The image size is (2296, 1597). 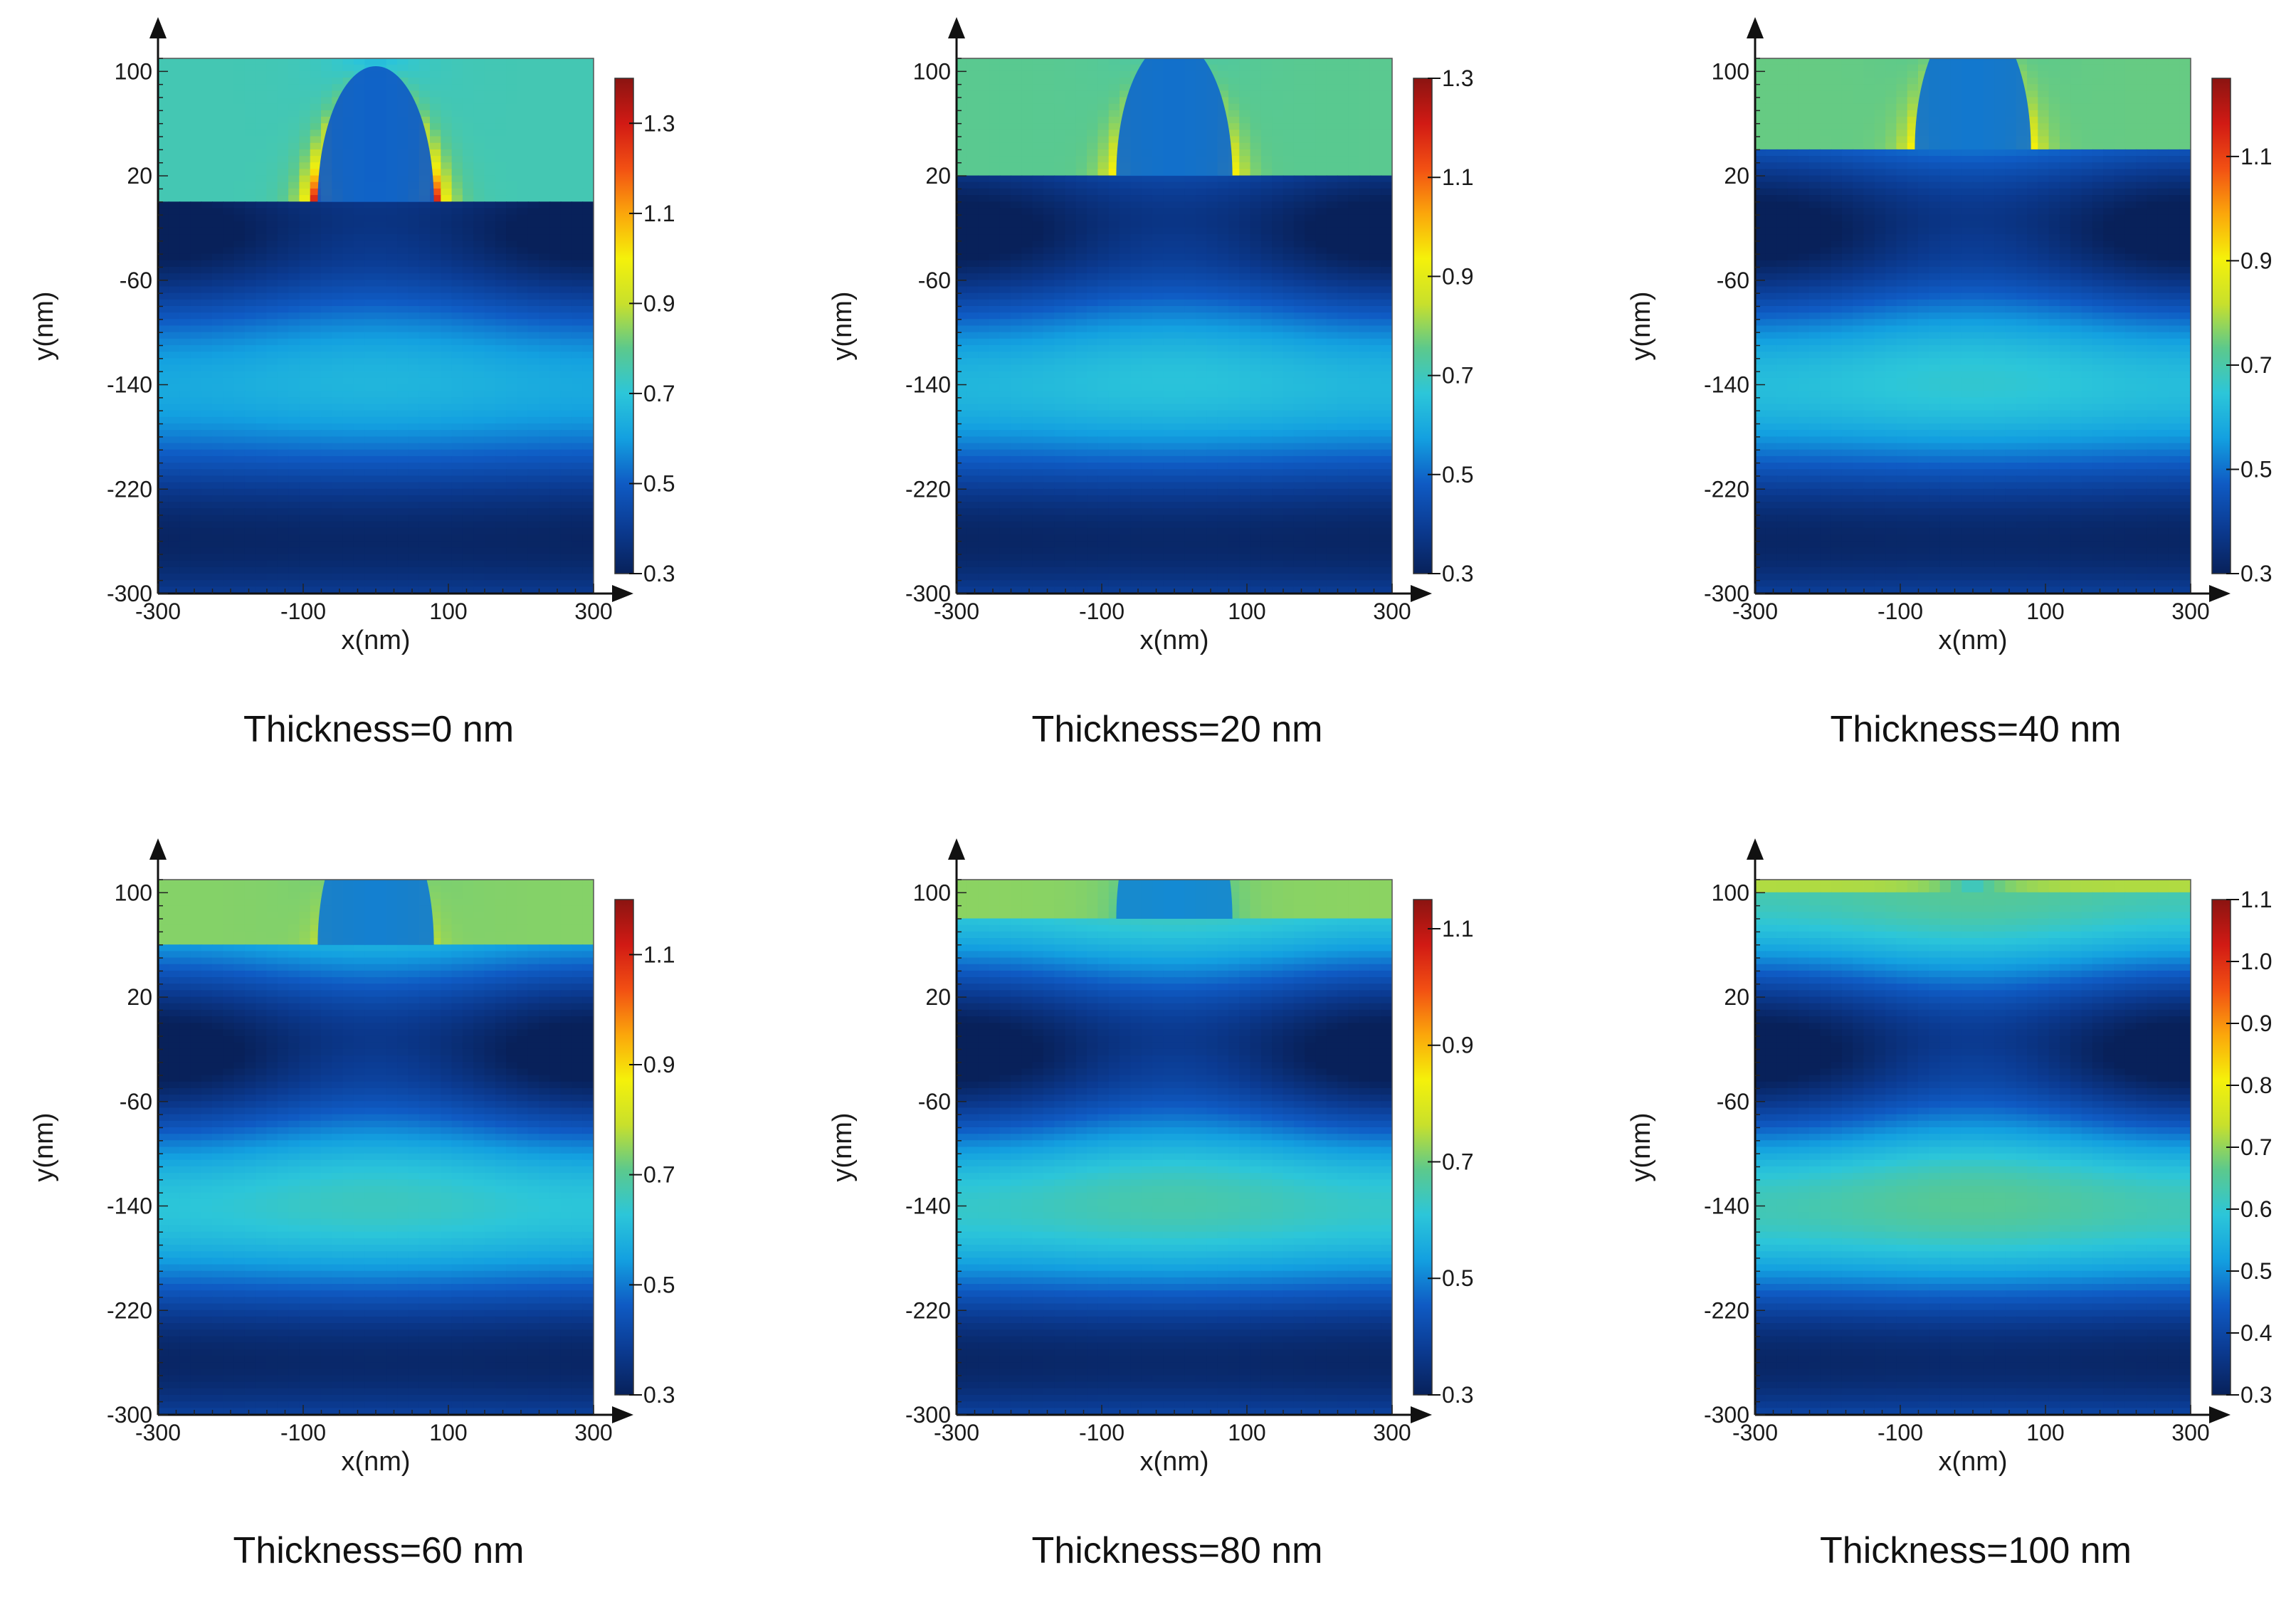 I want to click on panel-caption: Thickness=80 nm, so click(x=1177, y=1550).